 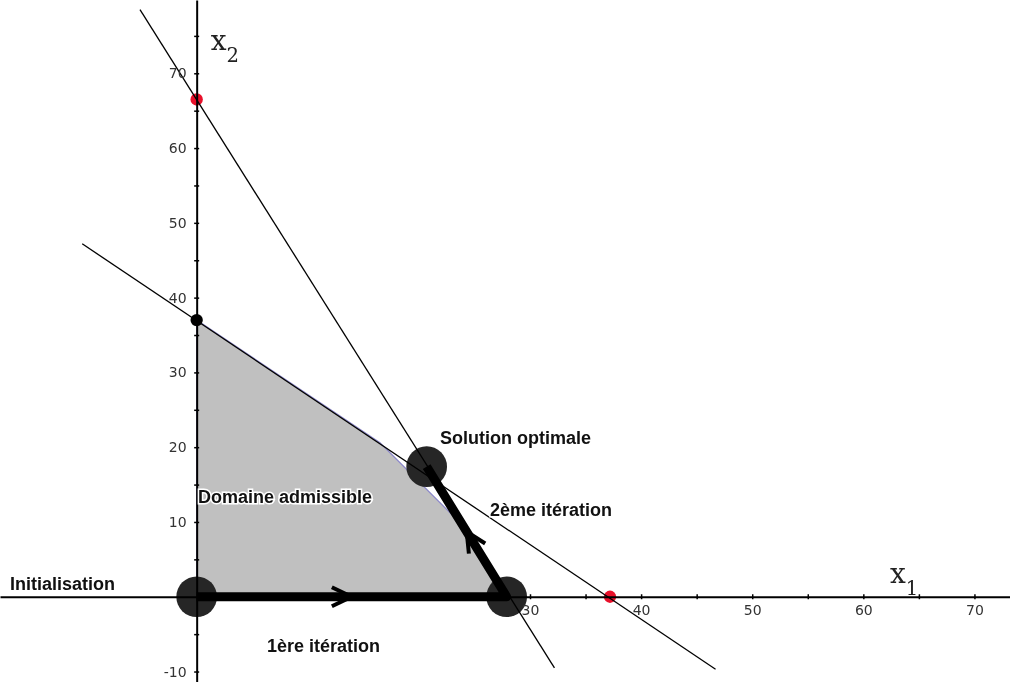 What do you see at coordinates (551, 510) in the screenshot?
I see `annotation: 2ème itération` at bounding box center [551, 510].